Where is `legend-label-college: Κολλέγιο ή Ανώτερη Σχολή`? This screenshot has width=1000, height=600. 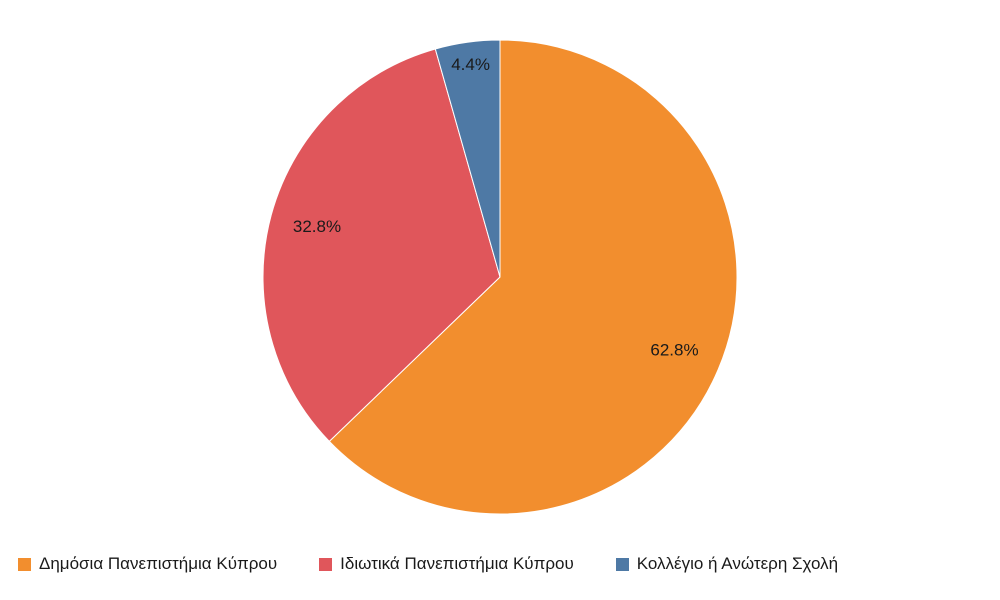 legend-label-college: Κολλέγιο ή Ανώτερη Σχολή is located at coordinates (737, 563).